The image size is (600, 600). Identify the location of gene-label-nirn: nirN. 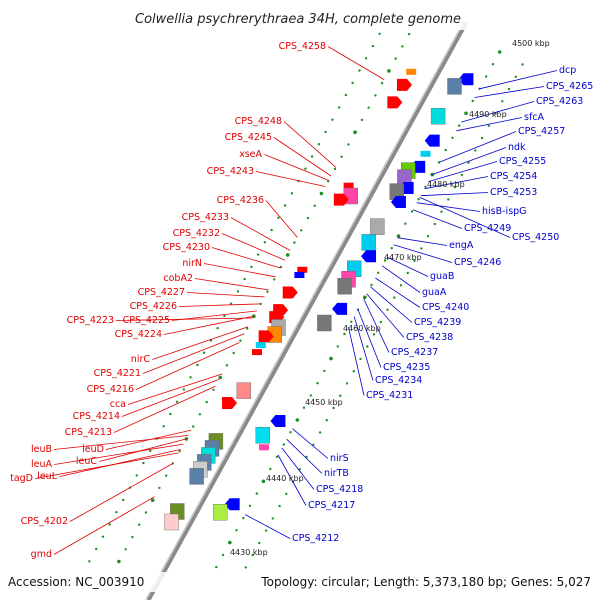
(192, 263).